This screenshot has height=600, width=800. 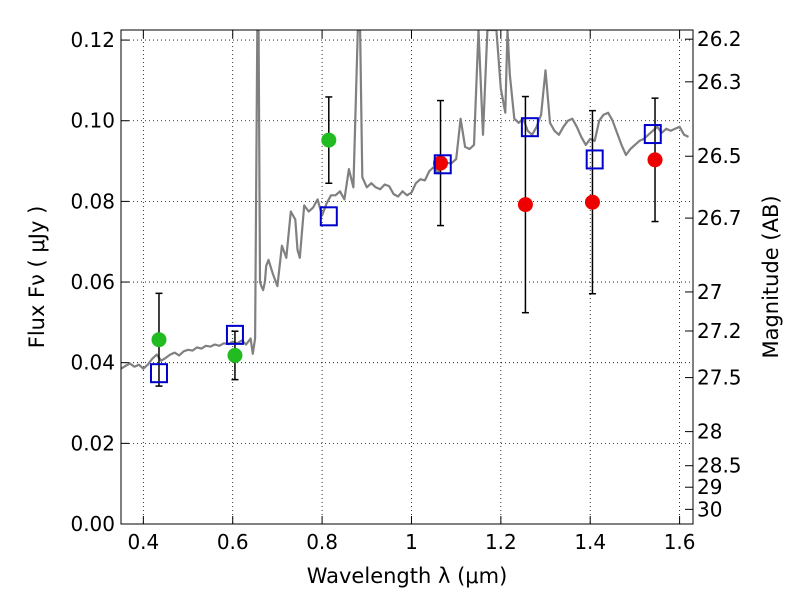 What do you see at coordinates (719, 466) in the screenshot?
I see `y2-tick-label: 28.5` at bounding box center [719, 466].